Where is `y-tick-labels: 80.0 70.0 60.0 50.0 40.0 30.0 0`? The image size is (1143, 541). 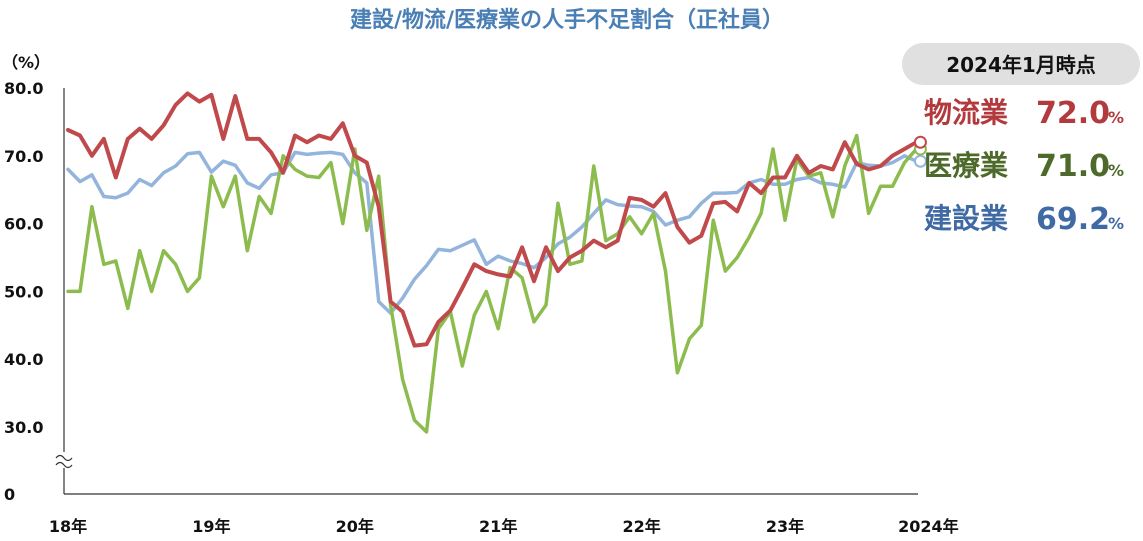
y-tick-labels: 80.0 70.0 60.0 50.0 40.0 30.0 0 is located at coordinates (23, 291).